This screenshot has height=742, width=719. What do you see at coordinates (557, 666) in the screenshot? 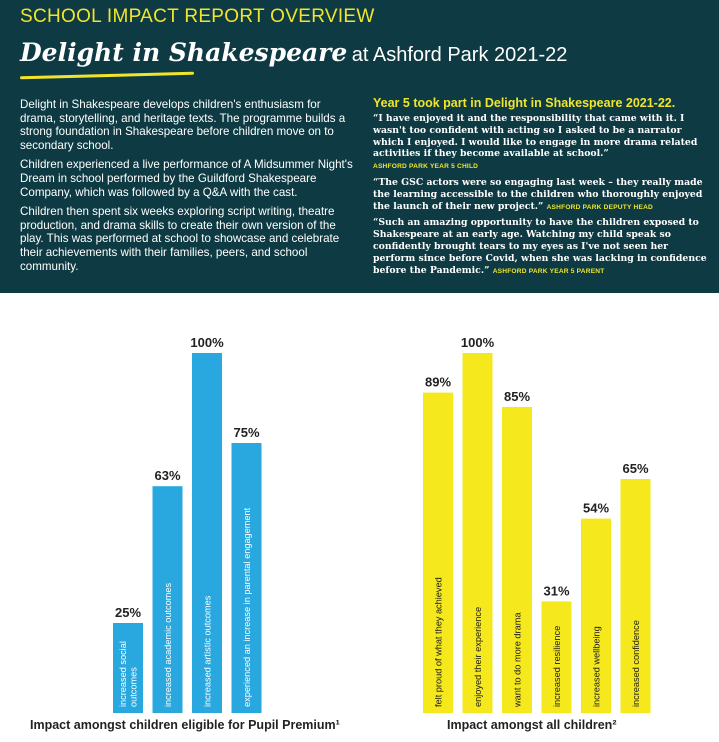
I see `bar-category-label: increased resilience` at bounding box center [557, 666].